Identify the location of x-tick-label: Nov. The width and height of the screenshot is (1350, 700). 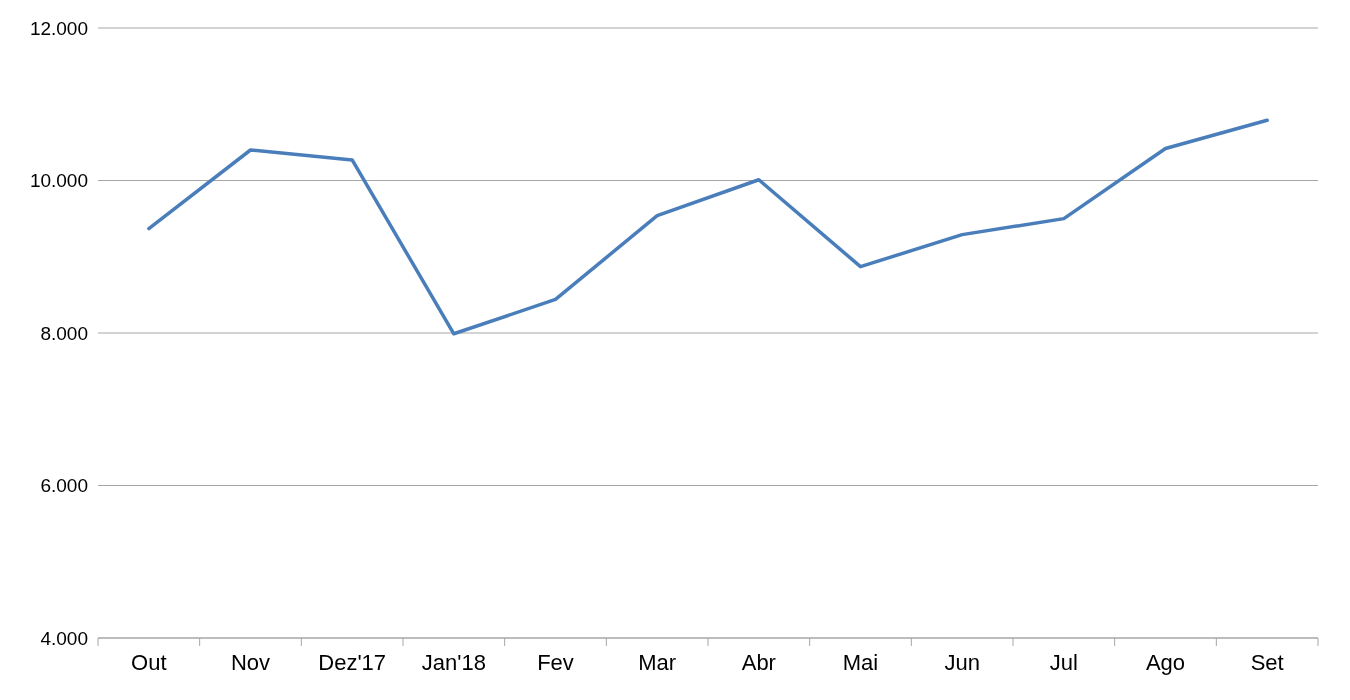
(250, 662).